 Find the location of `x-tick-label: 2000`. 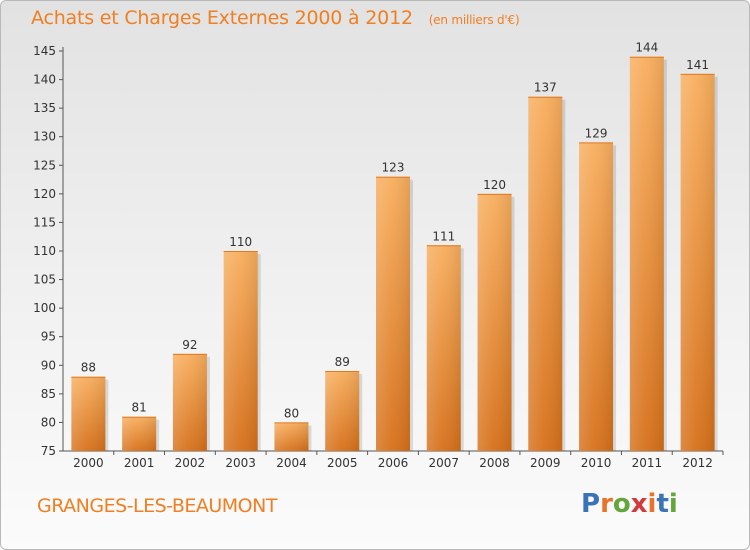

x-tick-label: 2000 is located at coordinates (88, 463).